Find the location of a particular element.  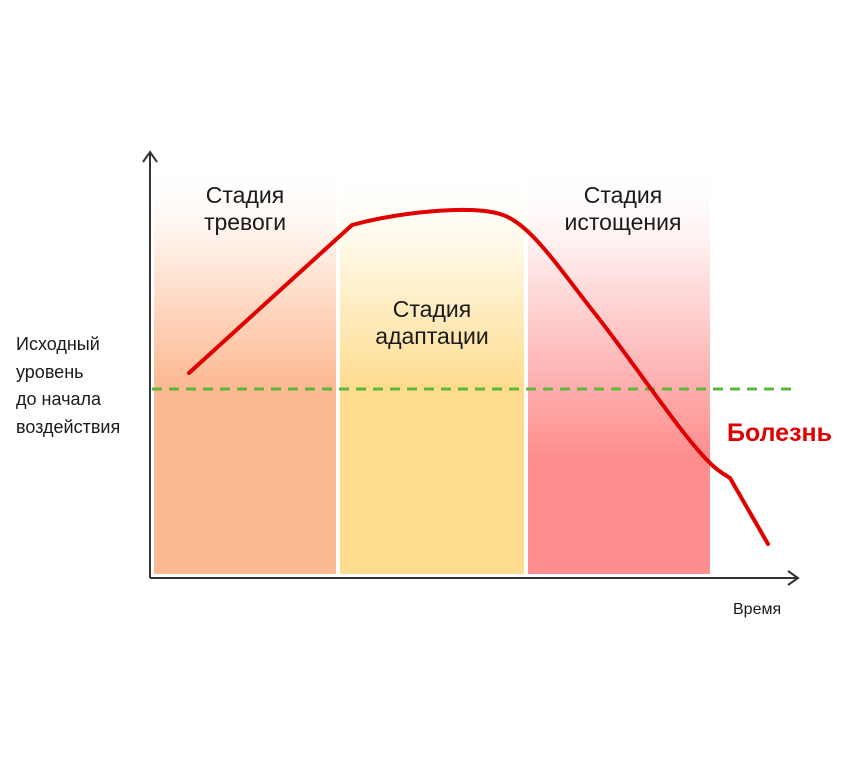

stage-label-adaptation: Стадия адаптации is located at coordinates (432, 323).